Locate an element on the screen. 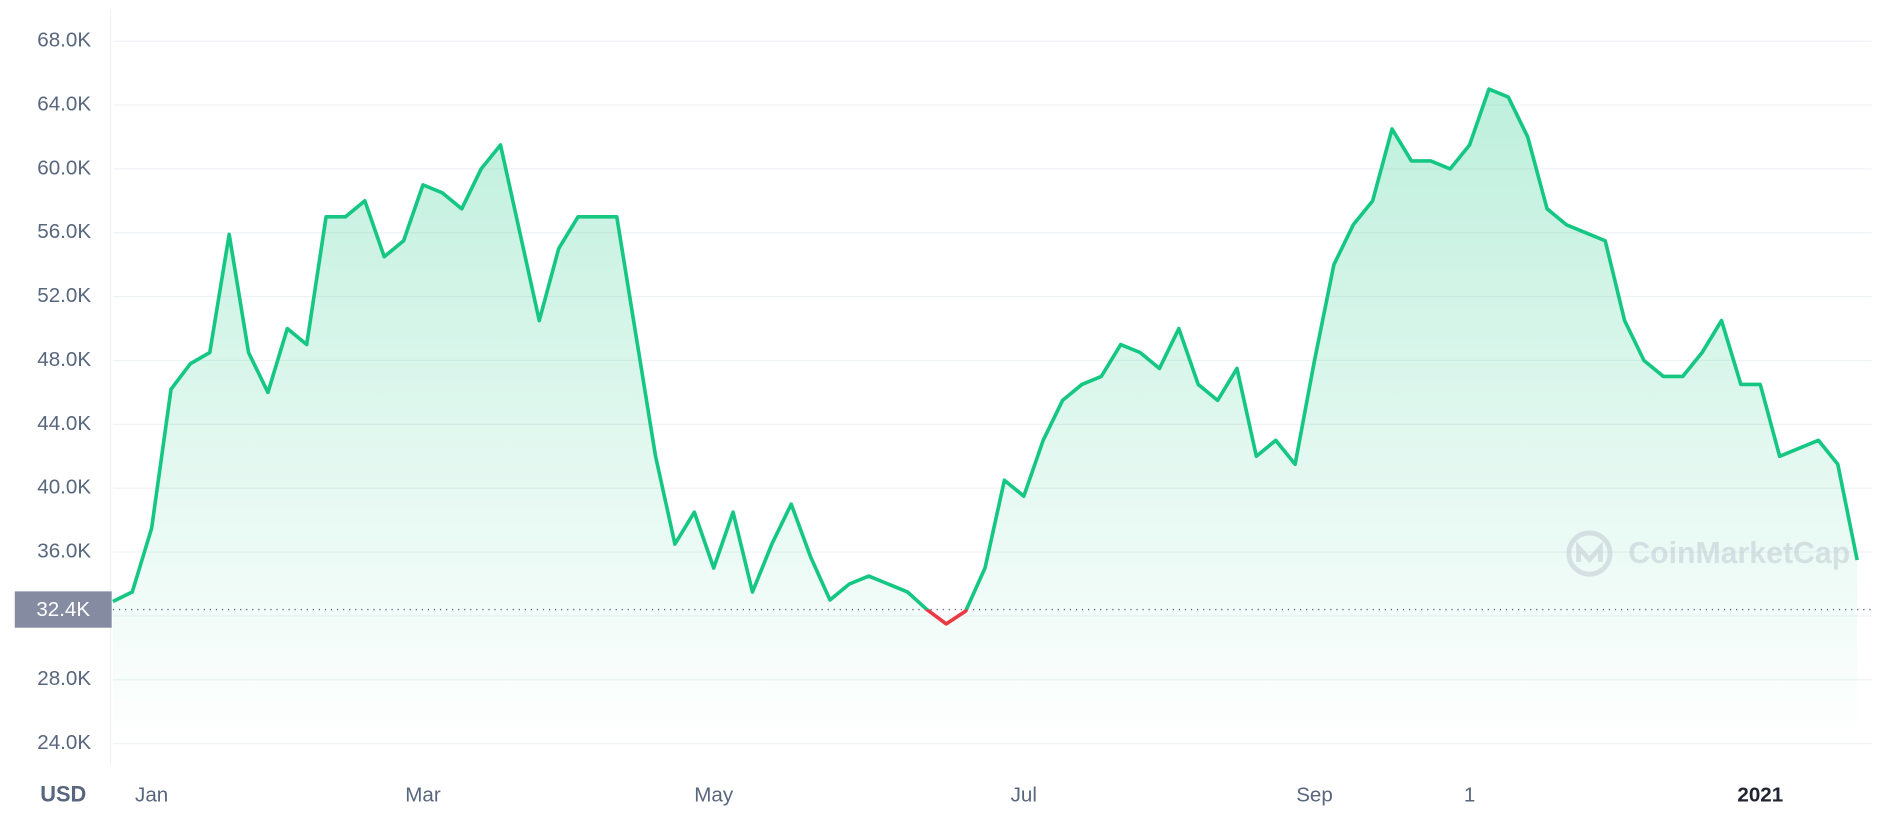  watermark-text: CoinMarketCap is located at coordinates (1739, 553).